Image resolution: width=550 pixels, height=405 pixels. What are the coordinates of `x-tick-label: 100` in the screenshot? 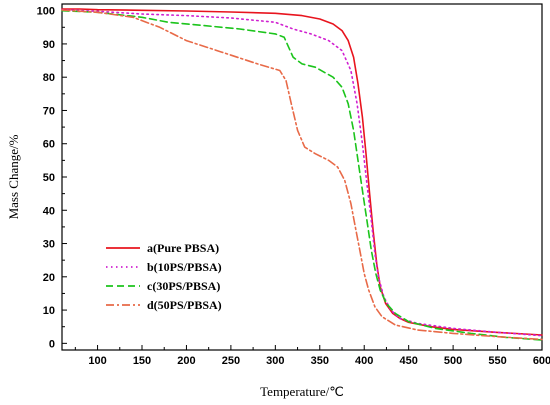 It's located at (97, 361).